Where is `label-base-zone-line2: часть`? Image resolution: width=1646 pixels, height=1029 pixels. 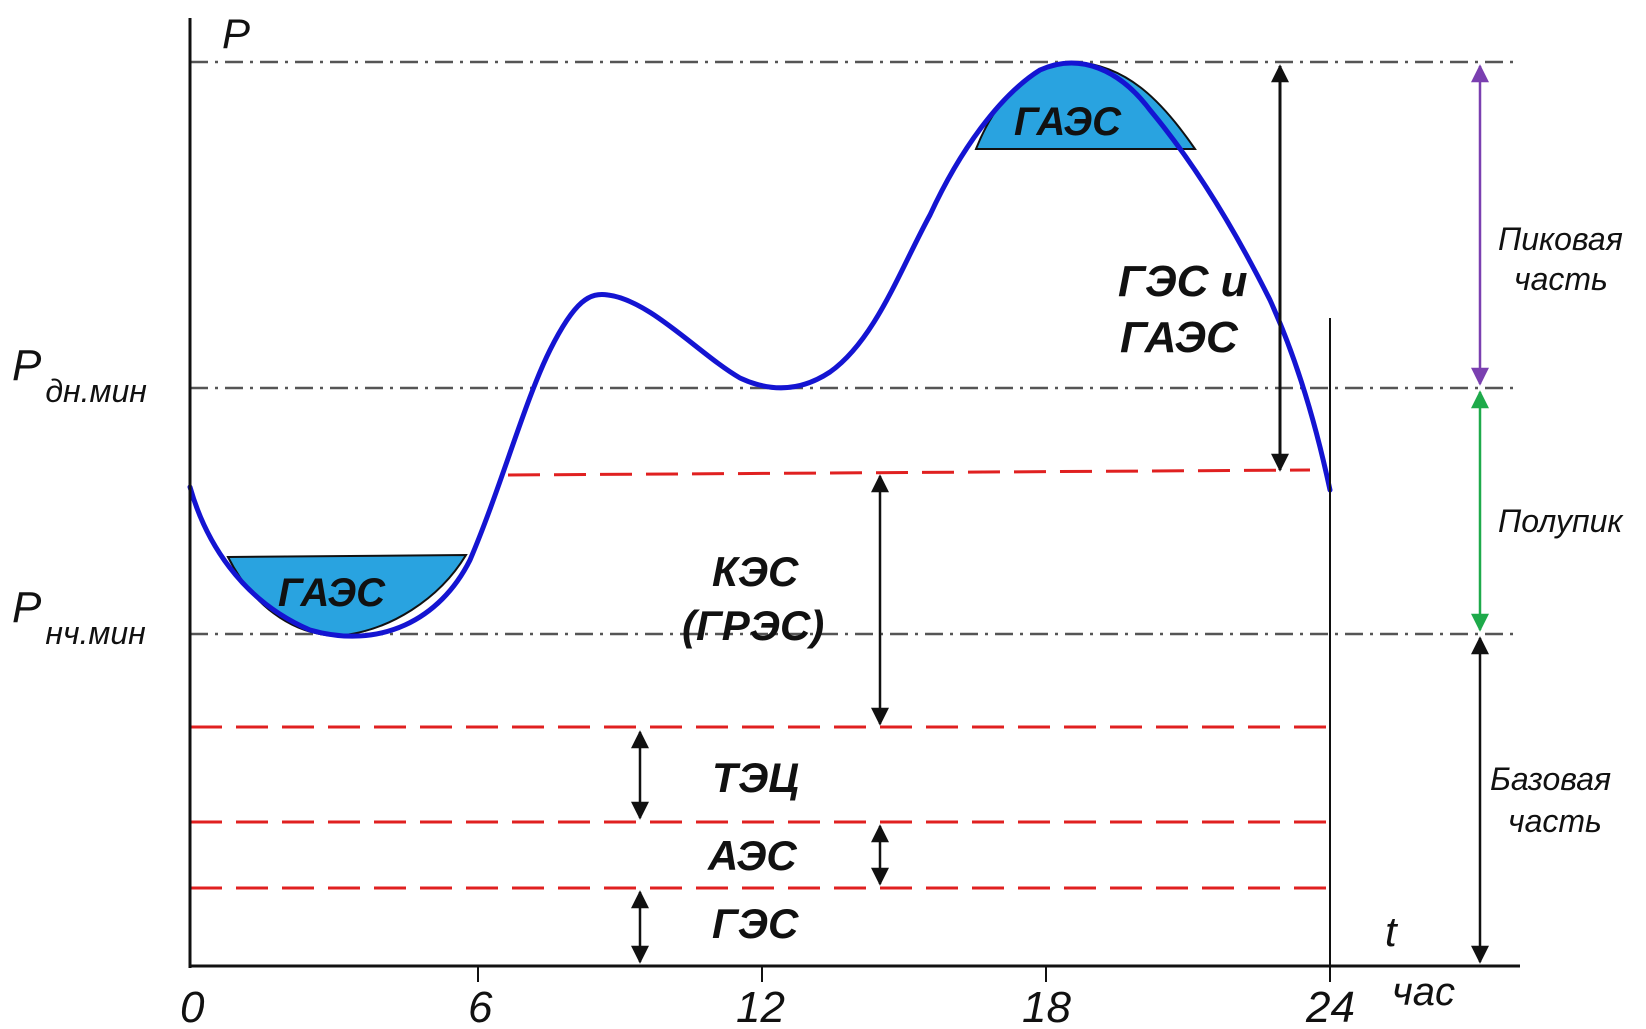
label-base-zone-line2: часть is located at coordinates (1555, 821).